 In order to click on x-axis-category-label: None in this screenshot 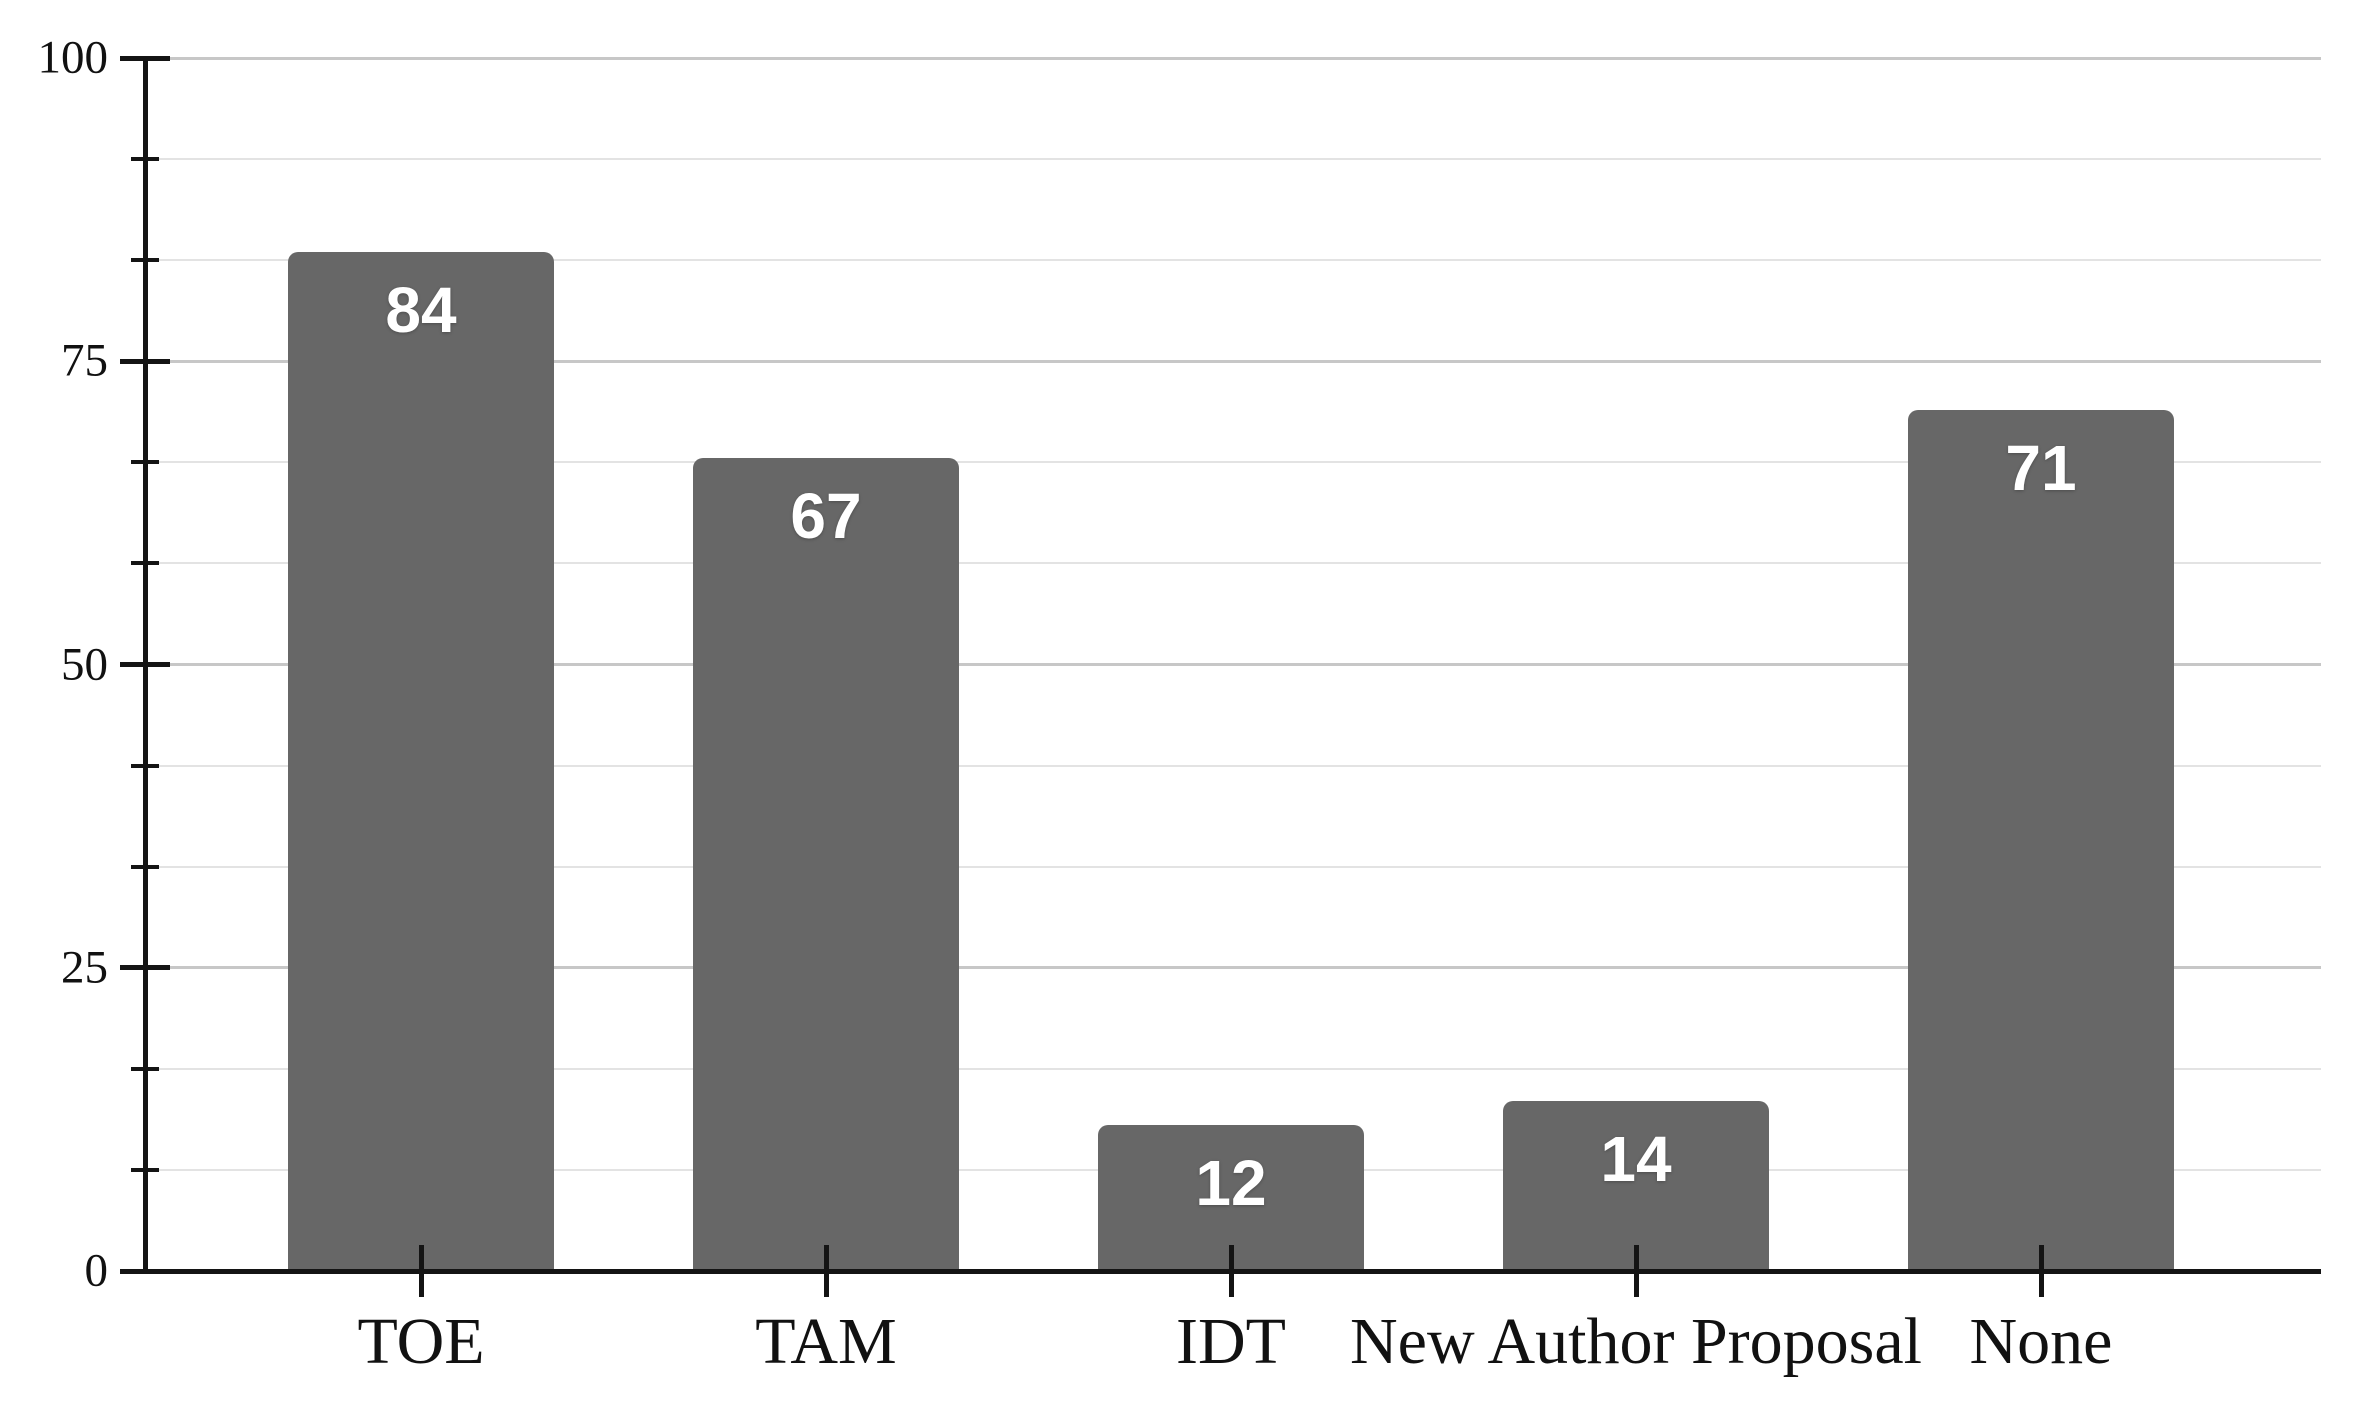, I will do `click(2041, 1341)`.